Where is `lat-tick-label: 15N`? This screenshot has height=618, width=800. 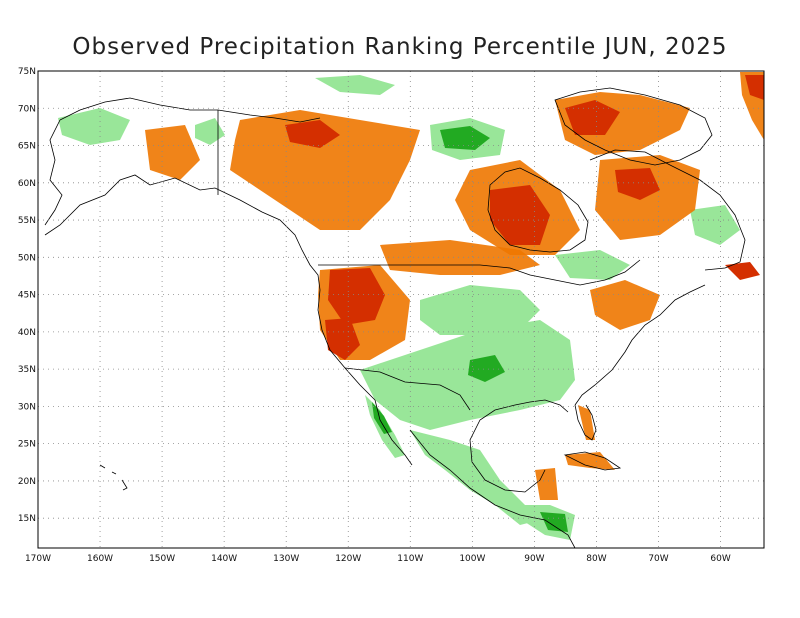
lat-tick-label: 15N is located at coordinates (27, 519).